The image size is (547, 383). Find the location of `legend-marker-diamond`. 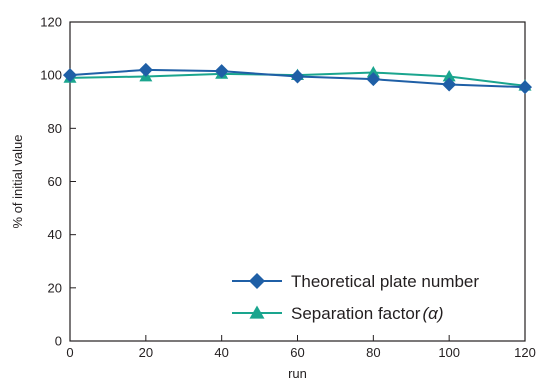

legend-marker-diamond is located at coordinates (257, 281).